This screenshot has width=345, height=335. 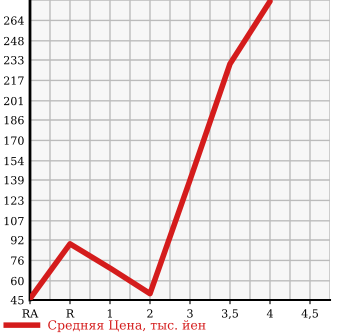 What do you see at coordinates (14, 120) in the screenshot?
I see `y-tick-label: 186` at bounding box center [14, 120].